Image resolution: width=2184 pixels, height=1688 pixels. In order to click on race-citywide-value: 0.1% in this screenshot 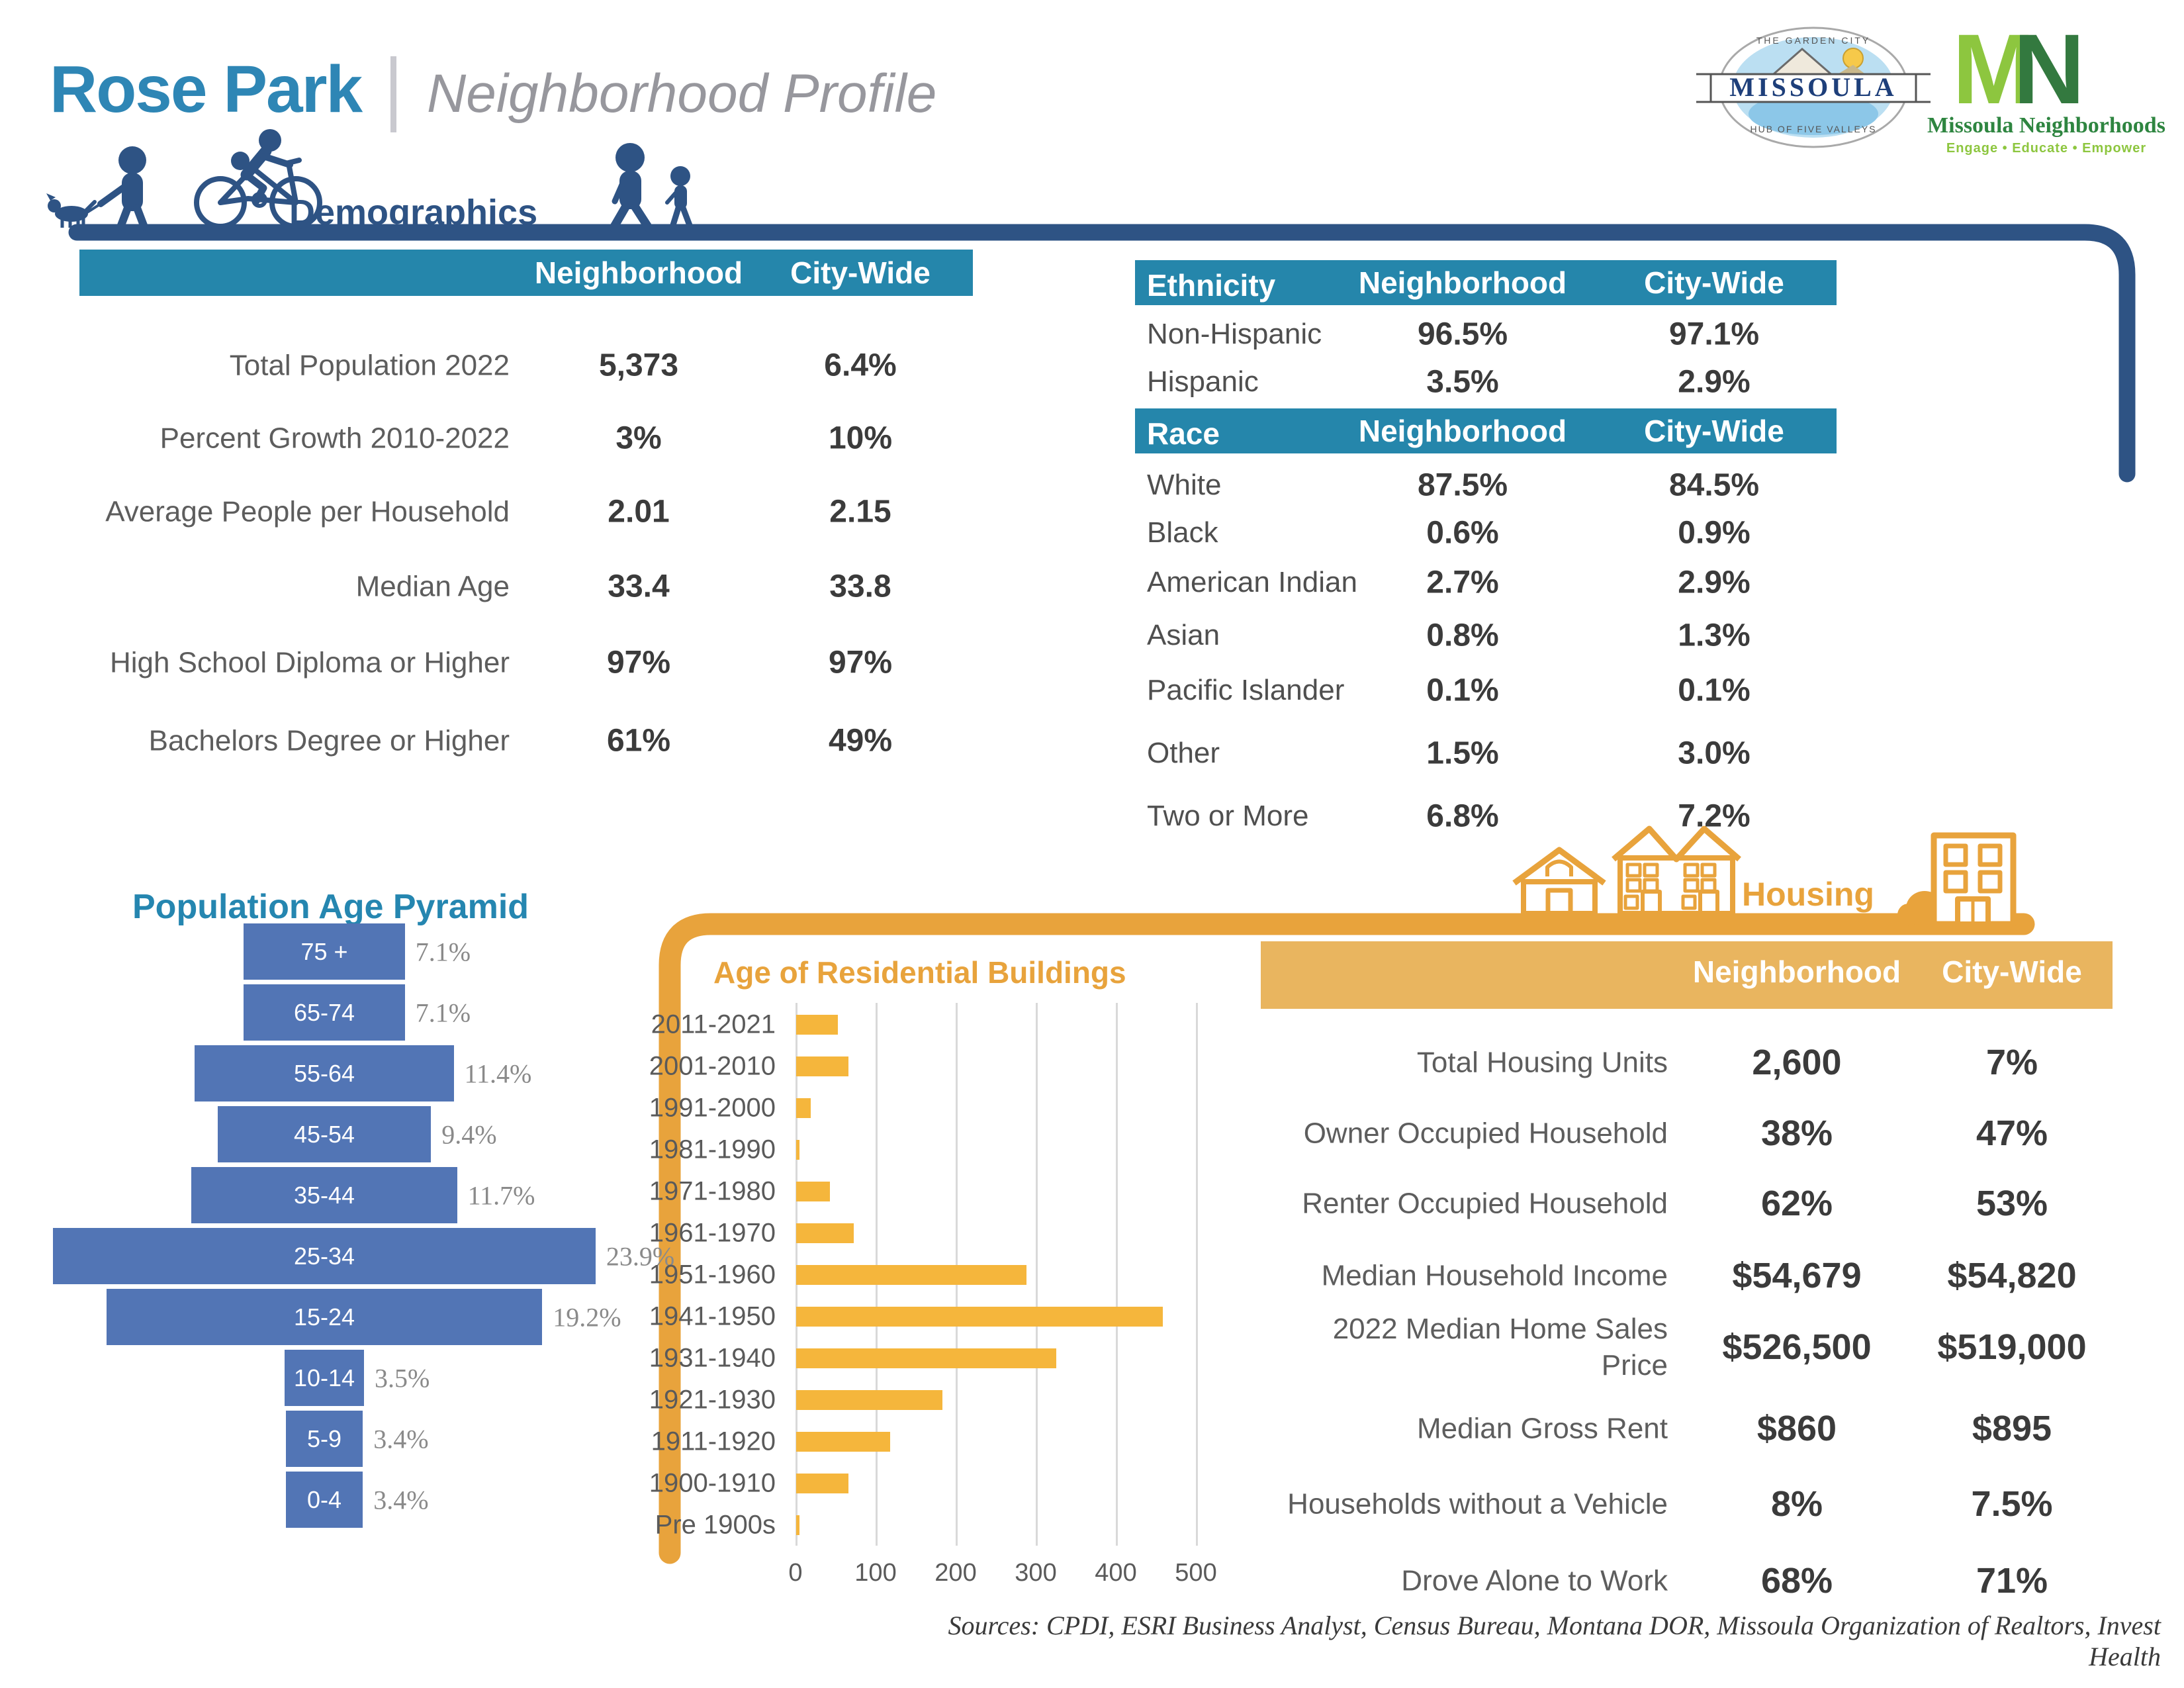, I will do `click(1715, 690)`.